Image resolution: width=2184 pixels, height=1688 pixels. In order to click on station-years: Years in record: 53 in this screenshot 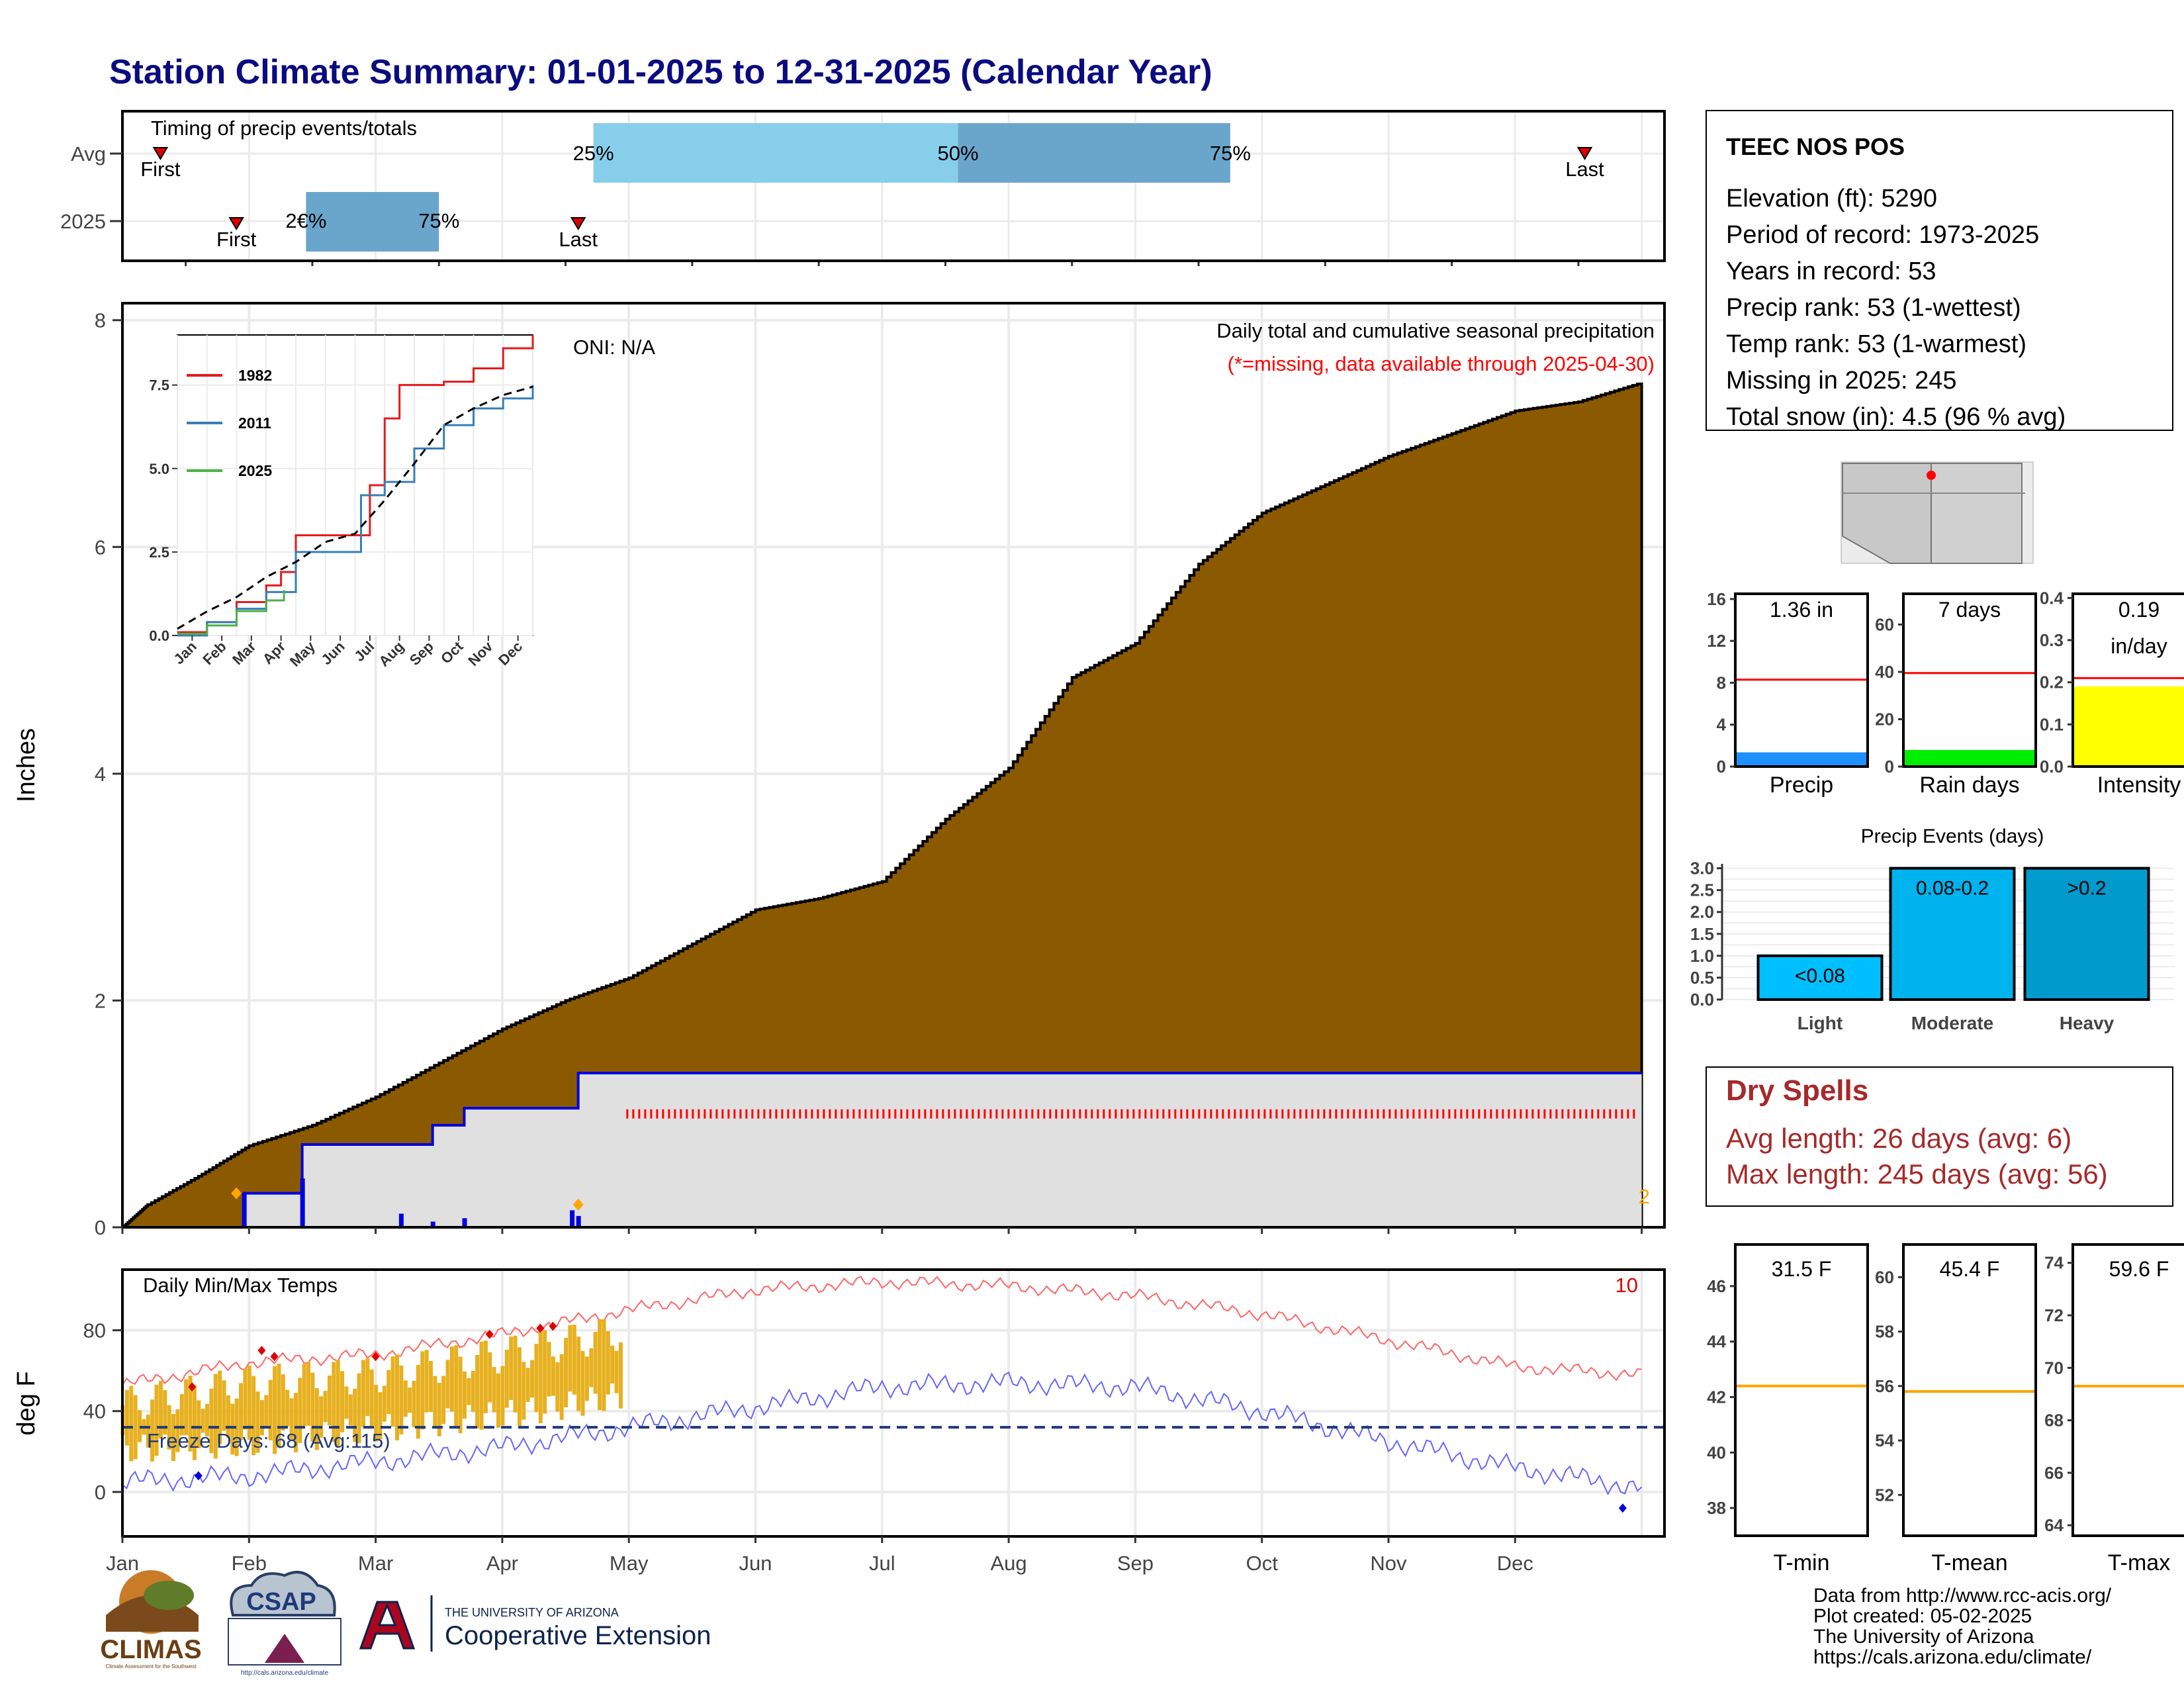, I will do `click(1831, 271)`.